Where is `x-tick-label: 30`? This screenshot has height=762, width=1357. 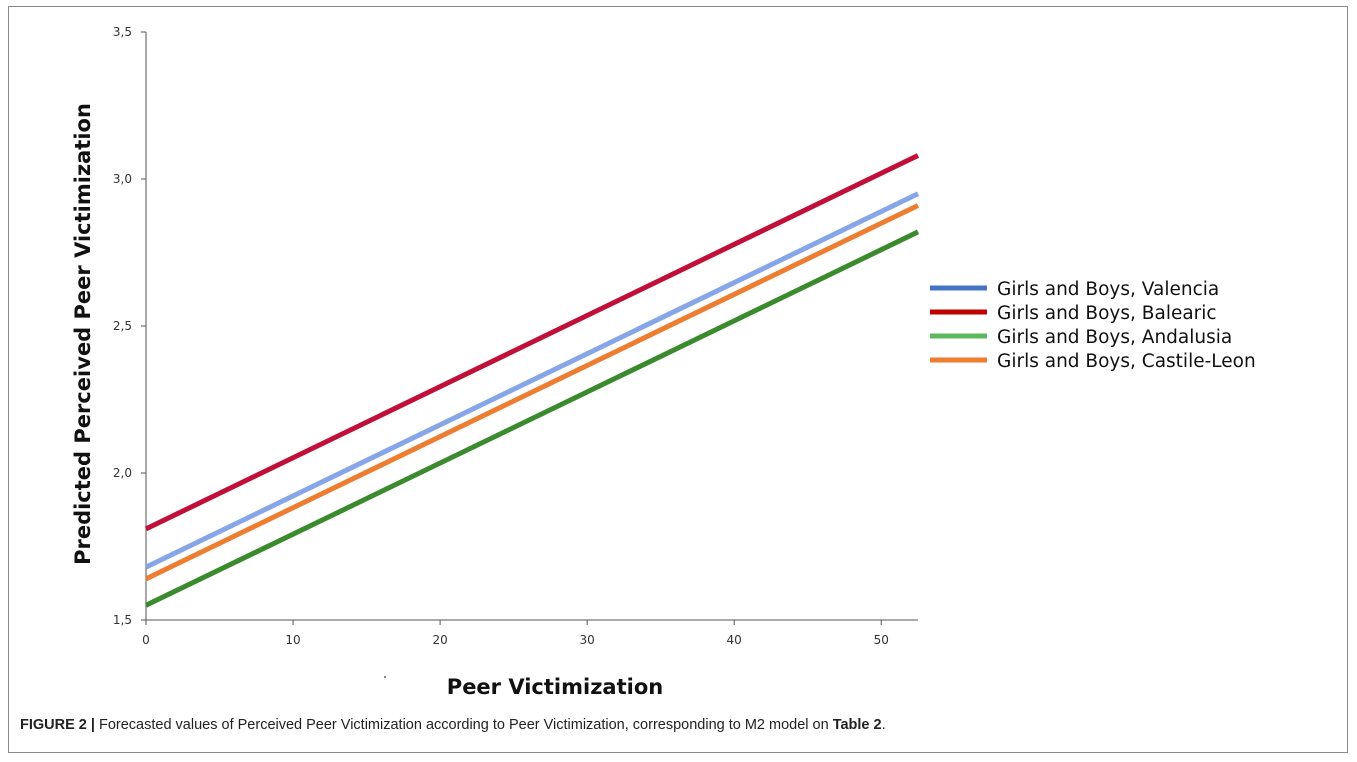
x-tick-label: 30 is located at coordinates (587, 640).